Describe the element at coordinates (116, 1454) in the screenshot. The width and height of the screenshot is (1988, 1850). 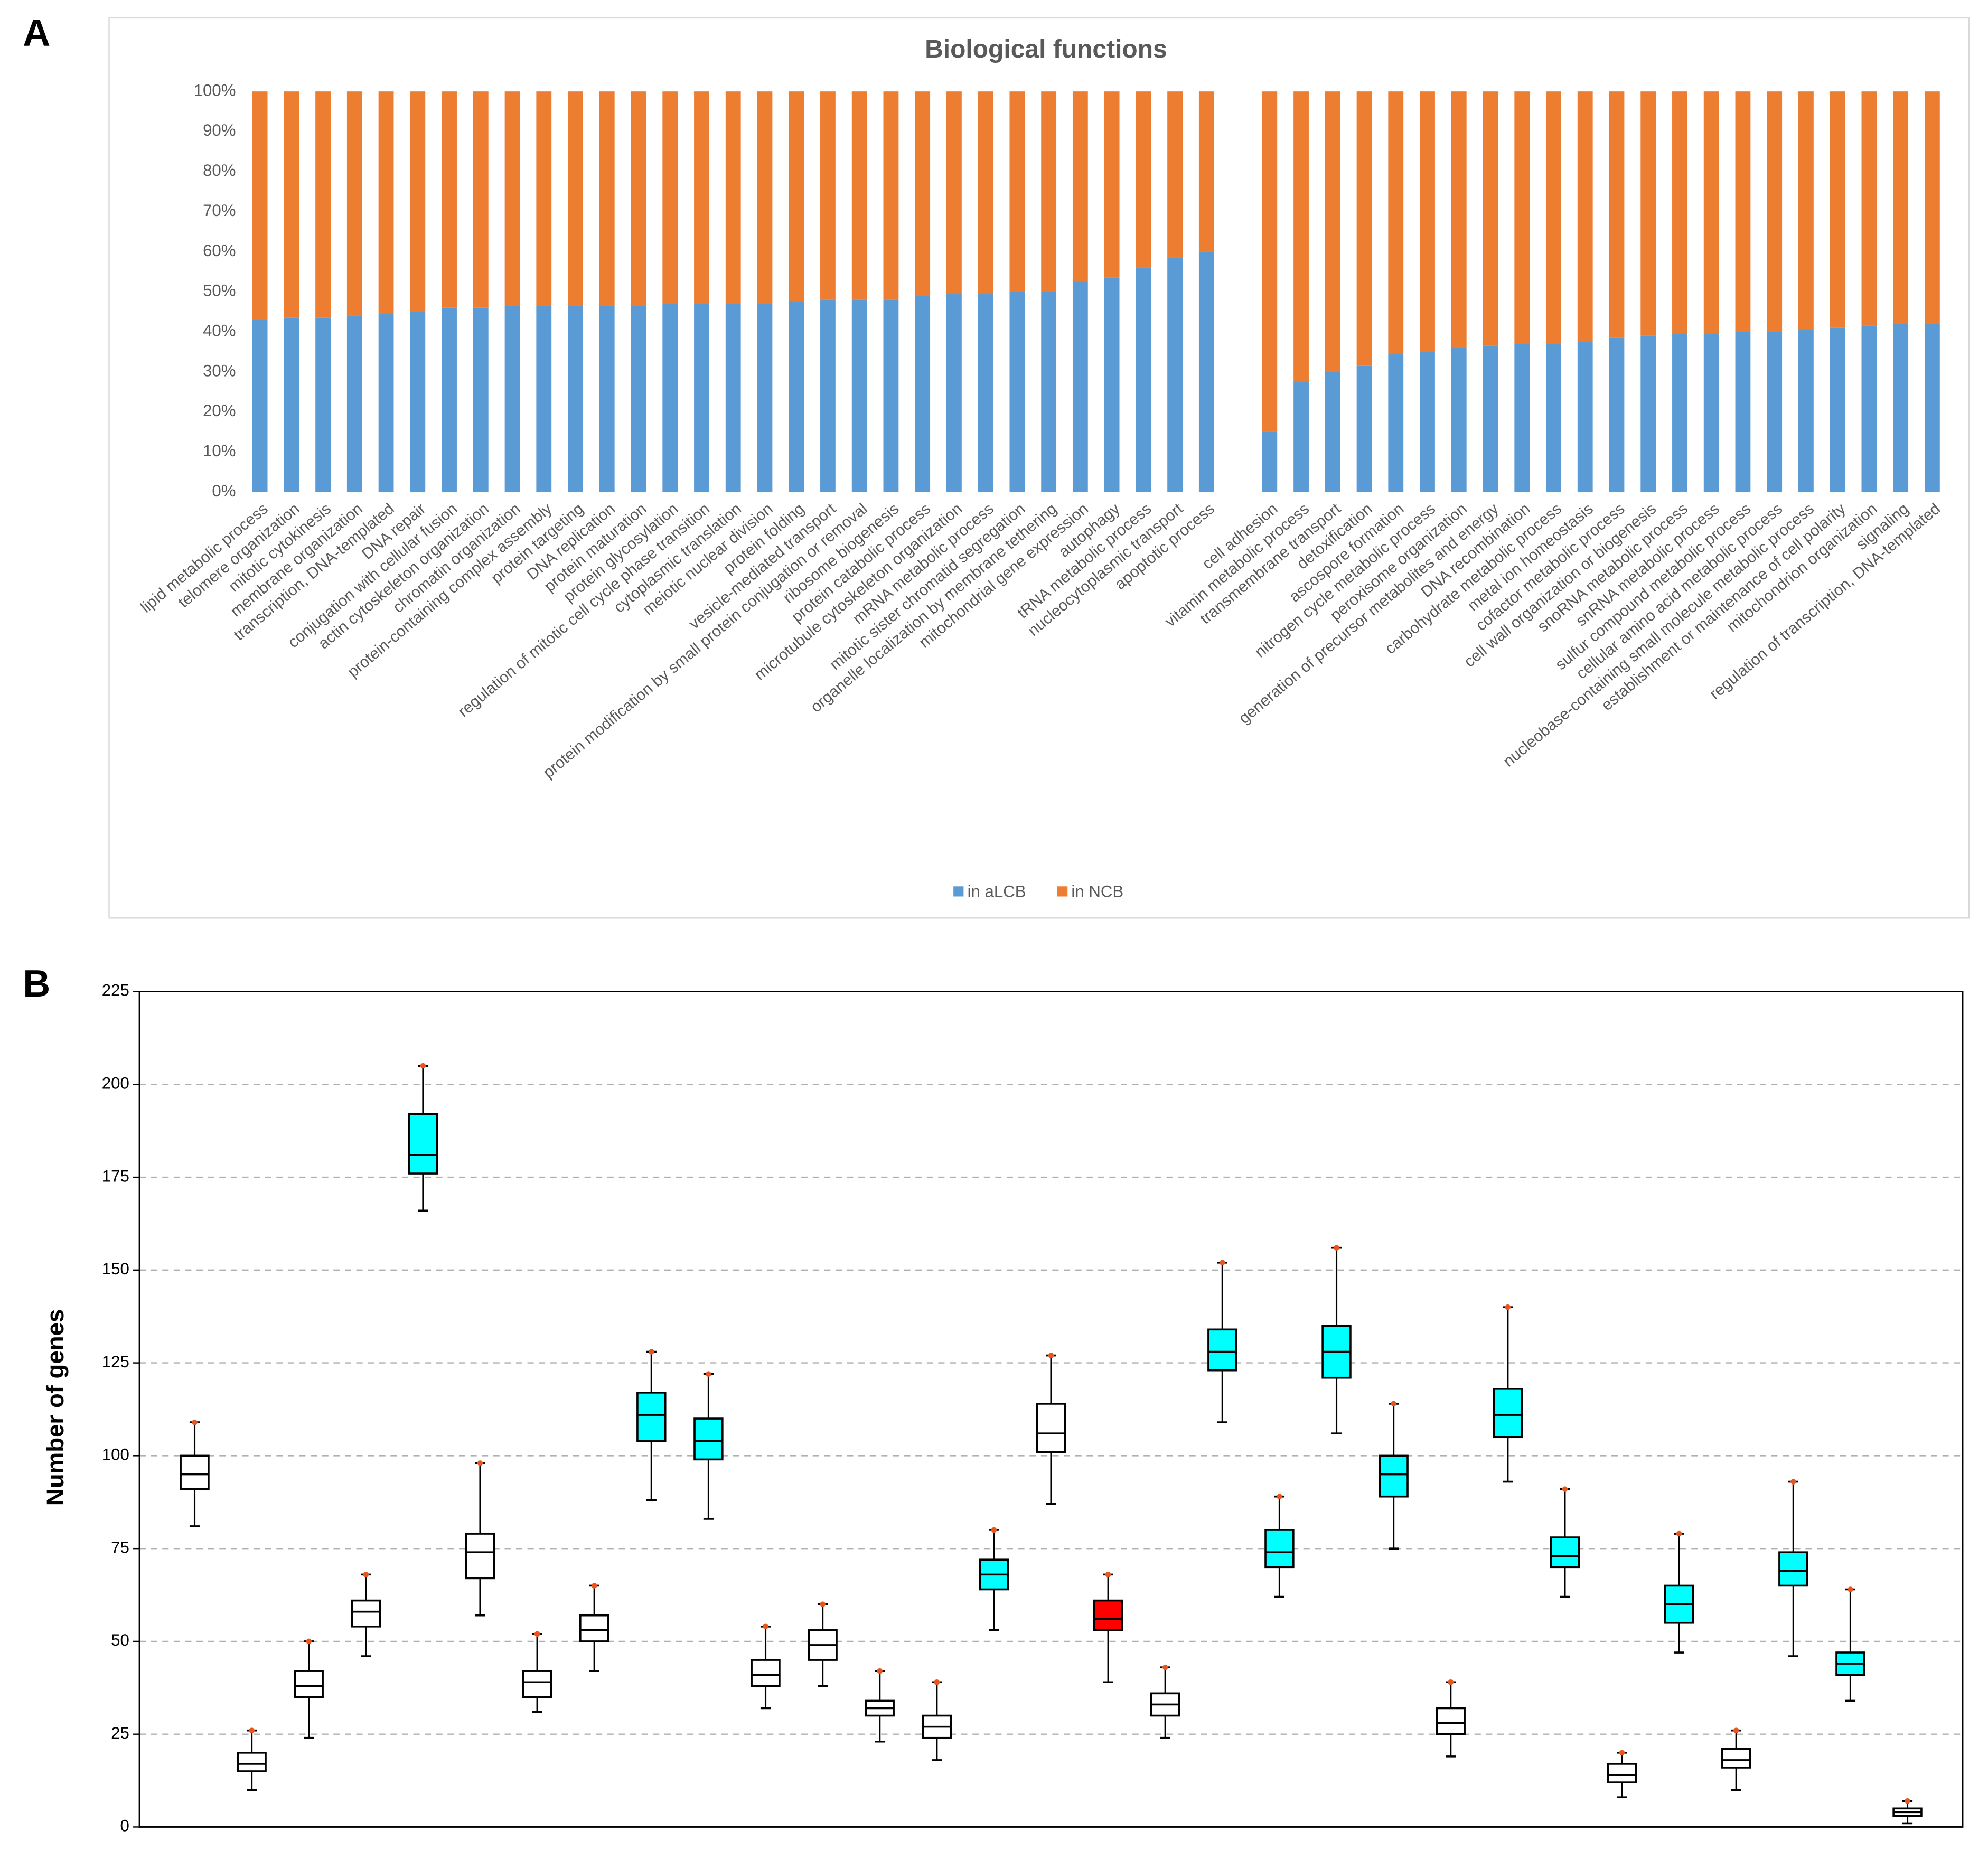
I see `y-tick-label: 100` at that location.